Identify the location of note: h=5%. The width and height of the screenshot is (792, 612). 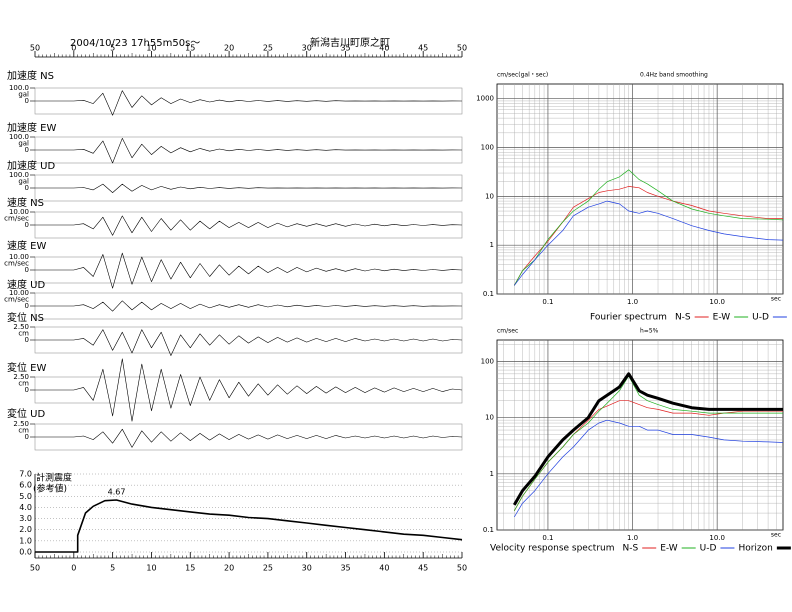
(649, 331).